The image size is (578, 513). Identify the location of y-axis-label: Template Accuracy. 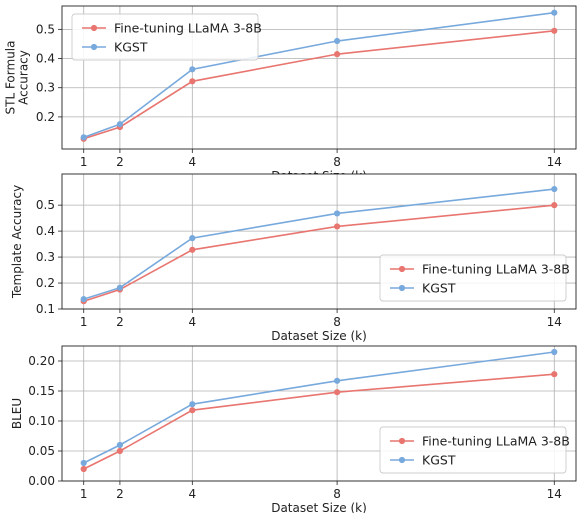
(17, 242).